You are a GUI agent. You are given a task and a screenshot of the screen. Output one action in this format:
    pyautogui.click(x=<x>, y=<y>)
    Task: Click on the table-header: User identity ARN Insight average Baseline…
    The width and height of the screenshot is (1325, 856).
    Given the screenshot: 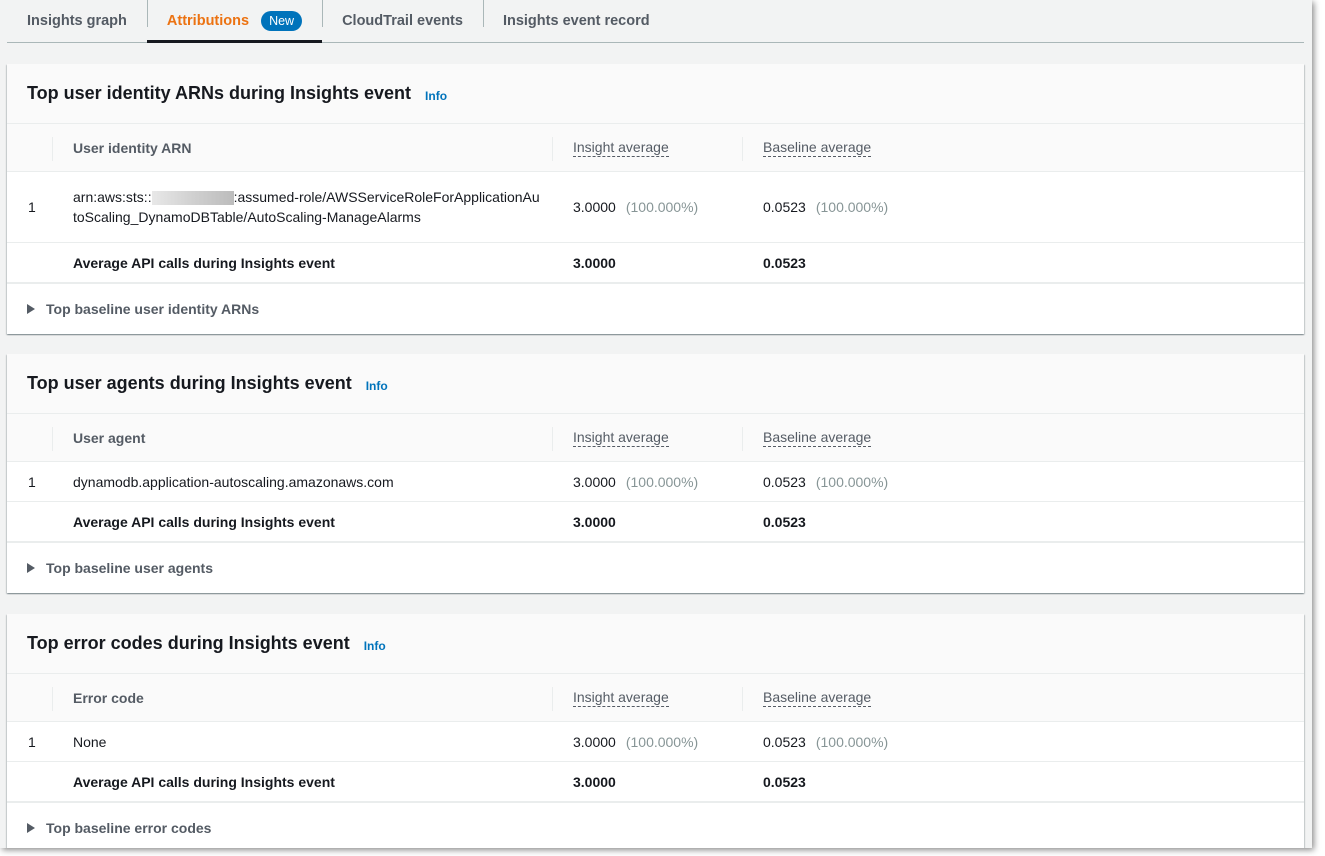 What is the action you would take?
    pyautogui.click(x=655, y=148)
    